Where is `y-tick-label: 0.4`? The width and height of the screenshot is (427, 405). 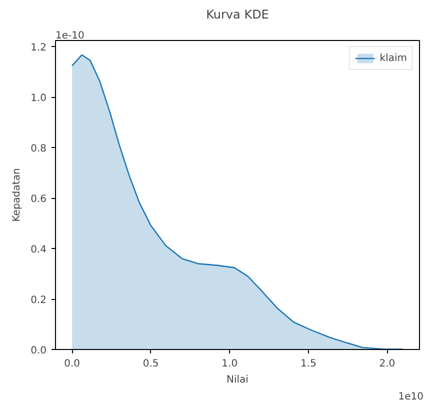 y-tick-label: 0.4 is located at coordinates (38, 250).